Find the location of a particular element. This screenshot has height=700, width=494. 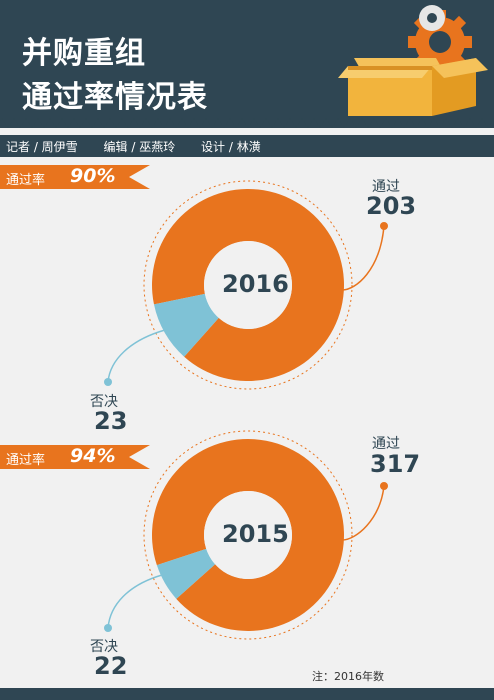

zigzag-divider is located at coordinates (247, 123).